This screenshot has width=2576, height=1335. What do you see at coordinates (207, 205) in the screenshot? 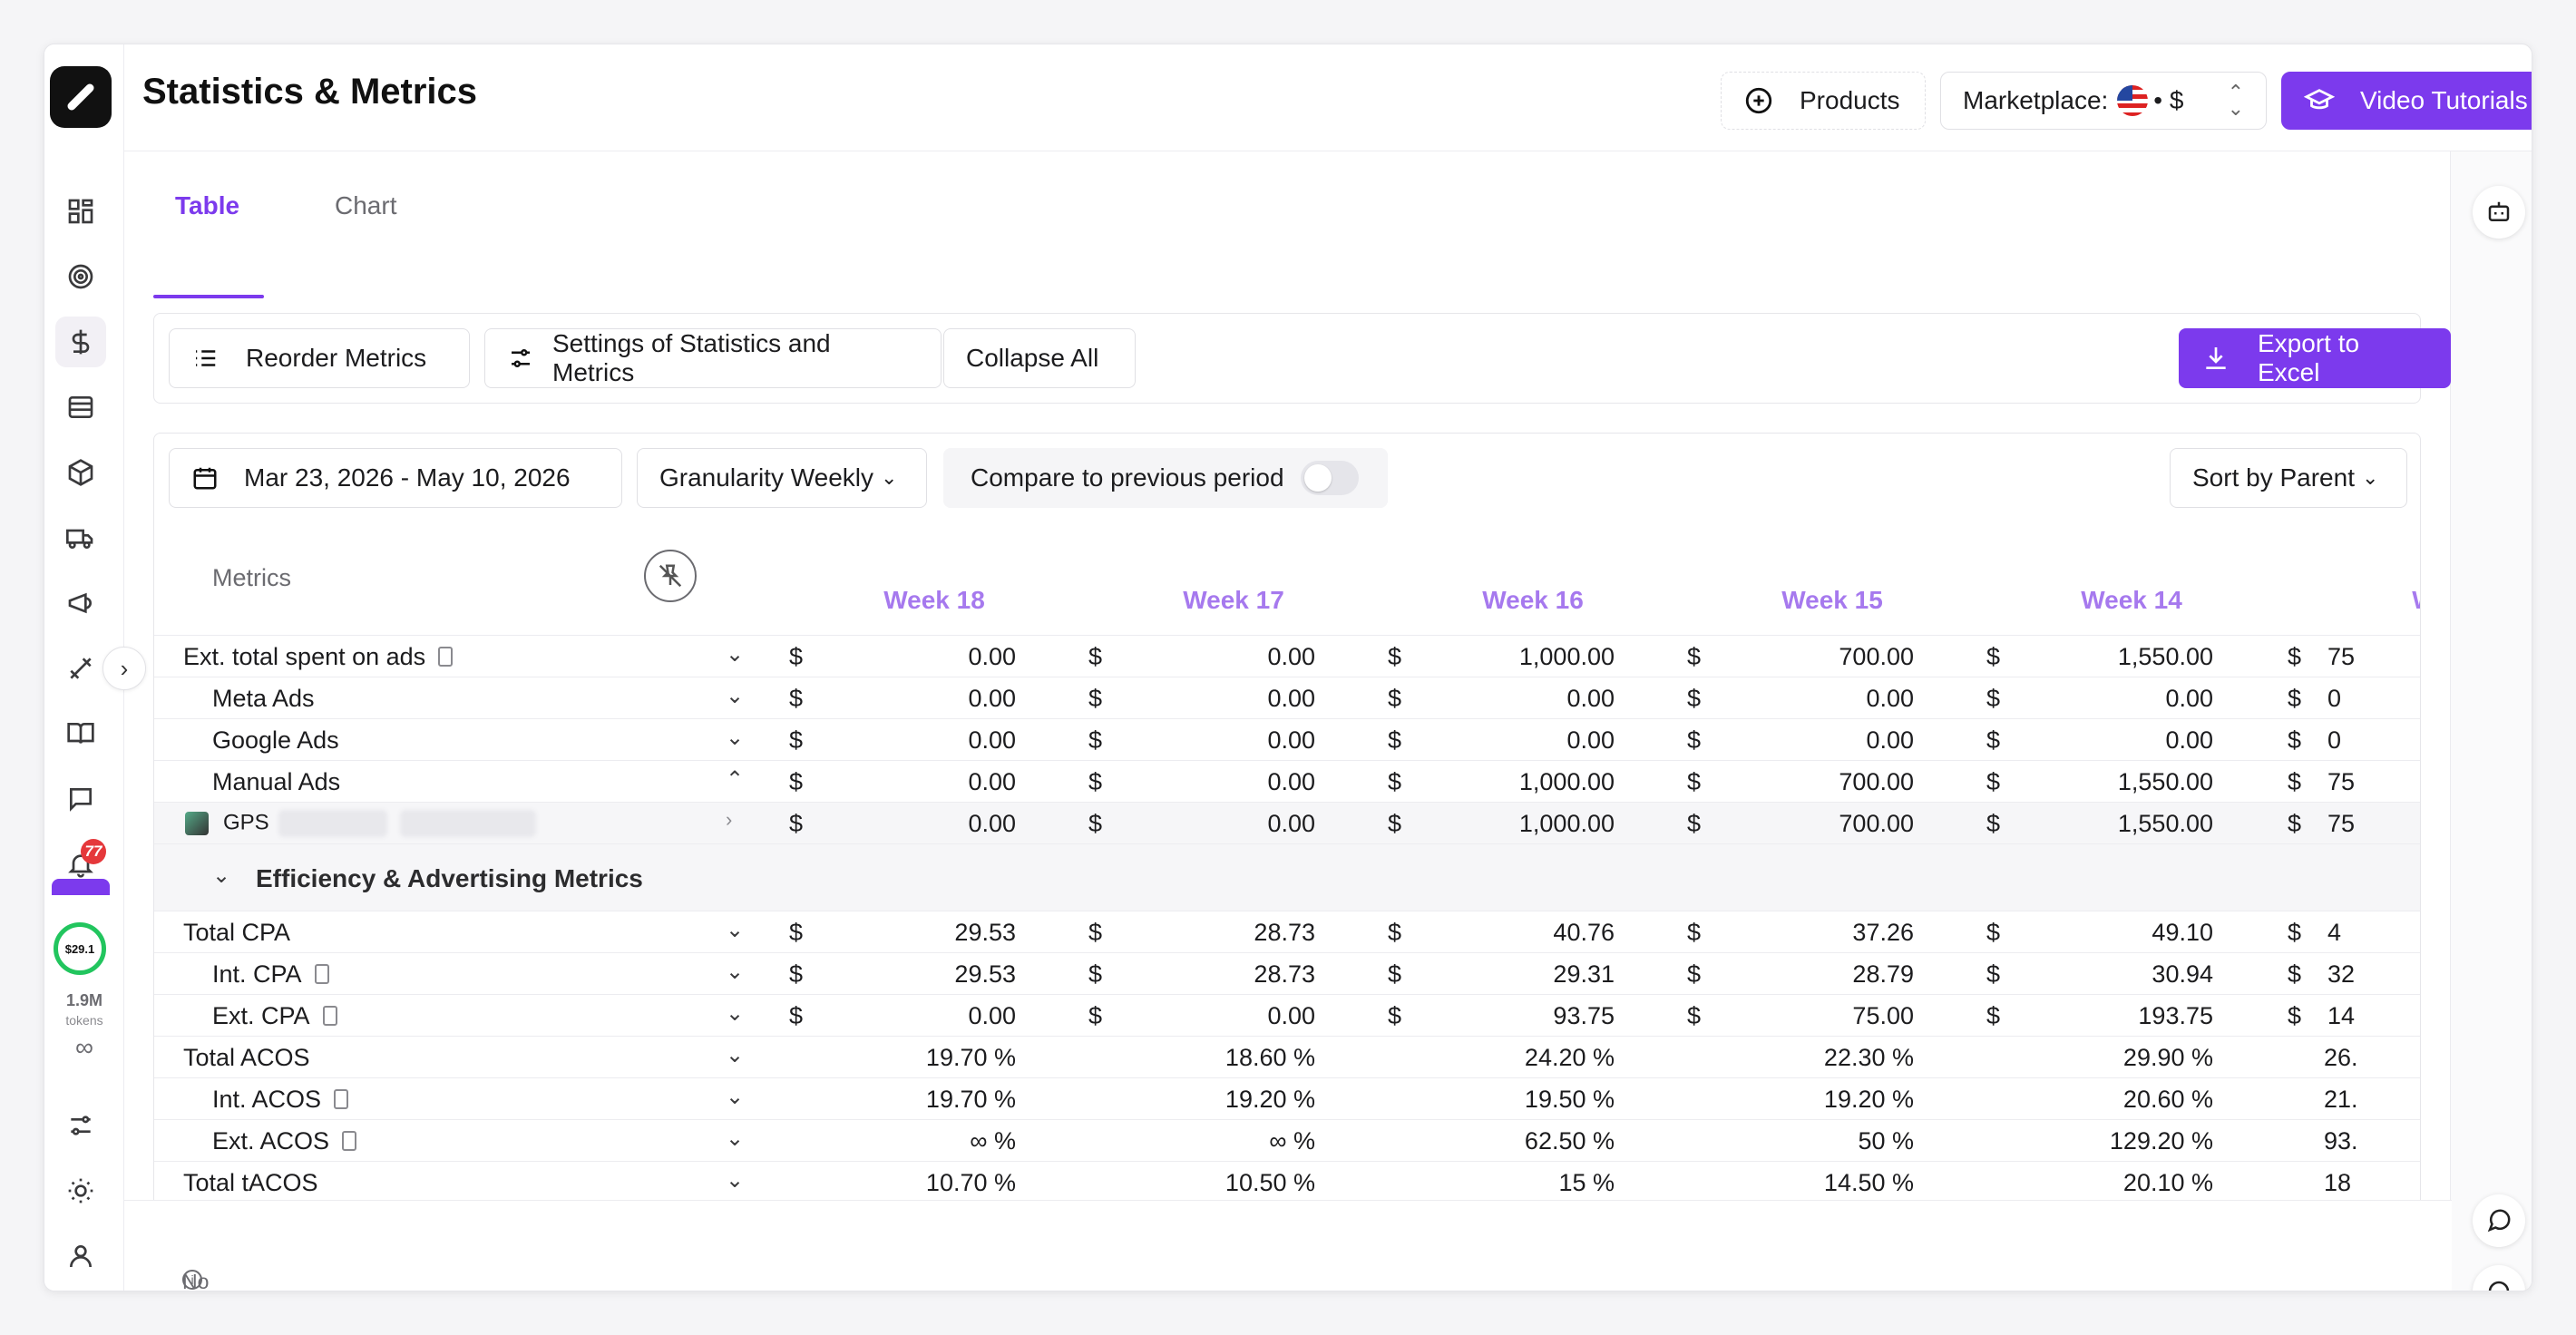
I see `tab-table: Table` at bounding box center [207, 205].